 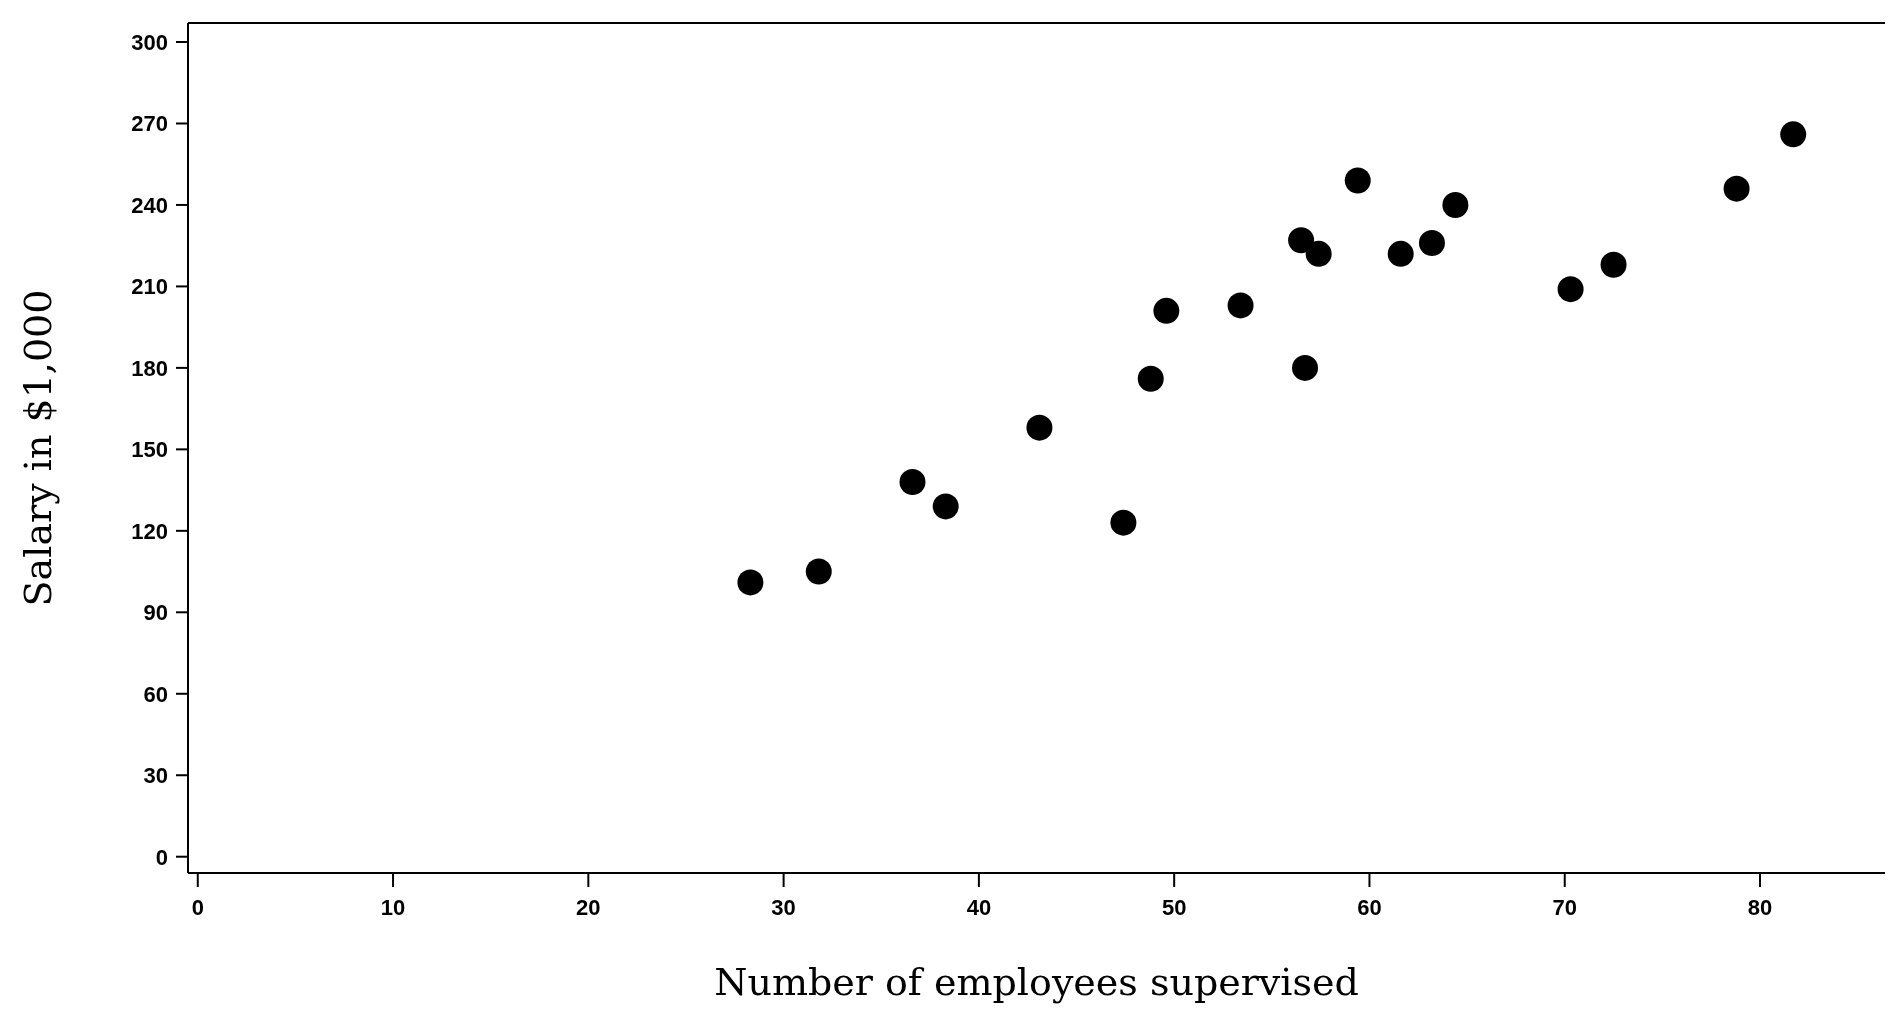 I want to click on x-tick-label: 30, so click(x=783, y=907).